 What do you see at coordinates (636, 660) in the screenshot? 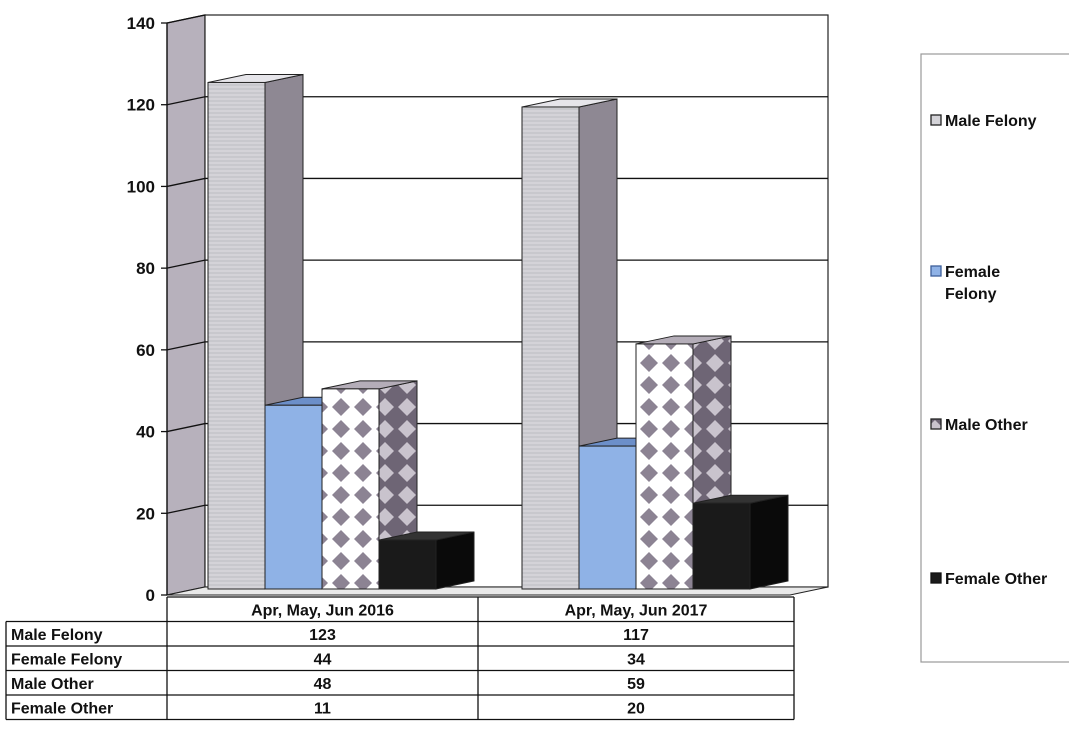
I see `table-cell-value: 34` at bounding box center [636, 660].